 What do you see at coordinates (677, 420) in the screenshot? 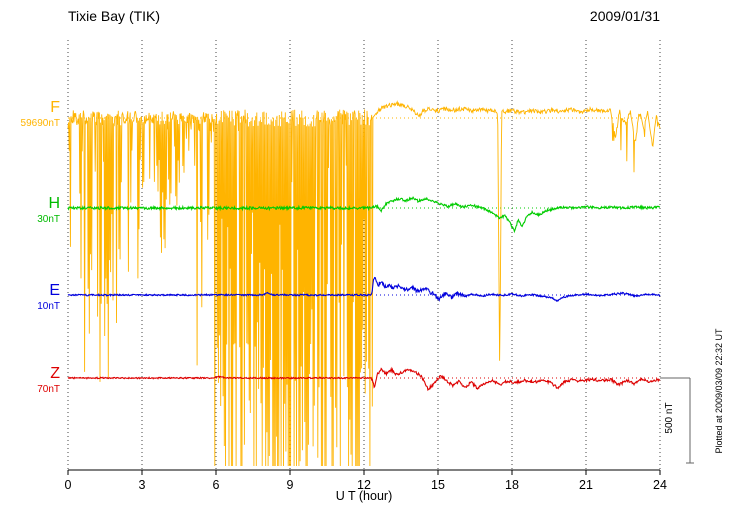
I see `scale-bar` at bounding box center [677, 420].